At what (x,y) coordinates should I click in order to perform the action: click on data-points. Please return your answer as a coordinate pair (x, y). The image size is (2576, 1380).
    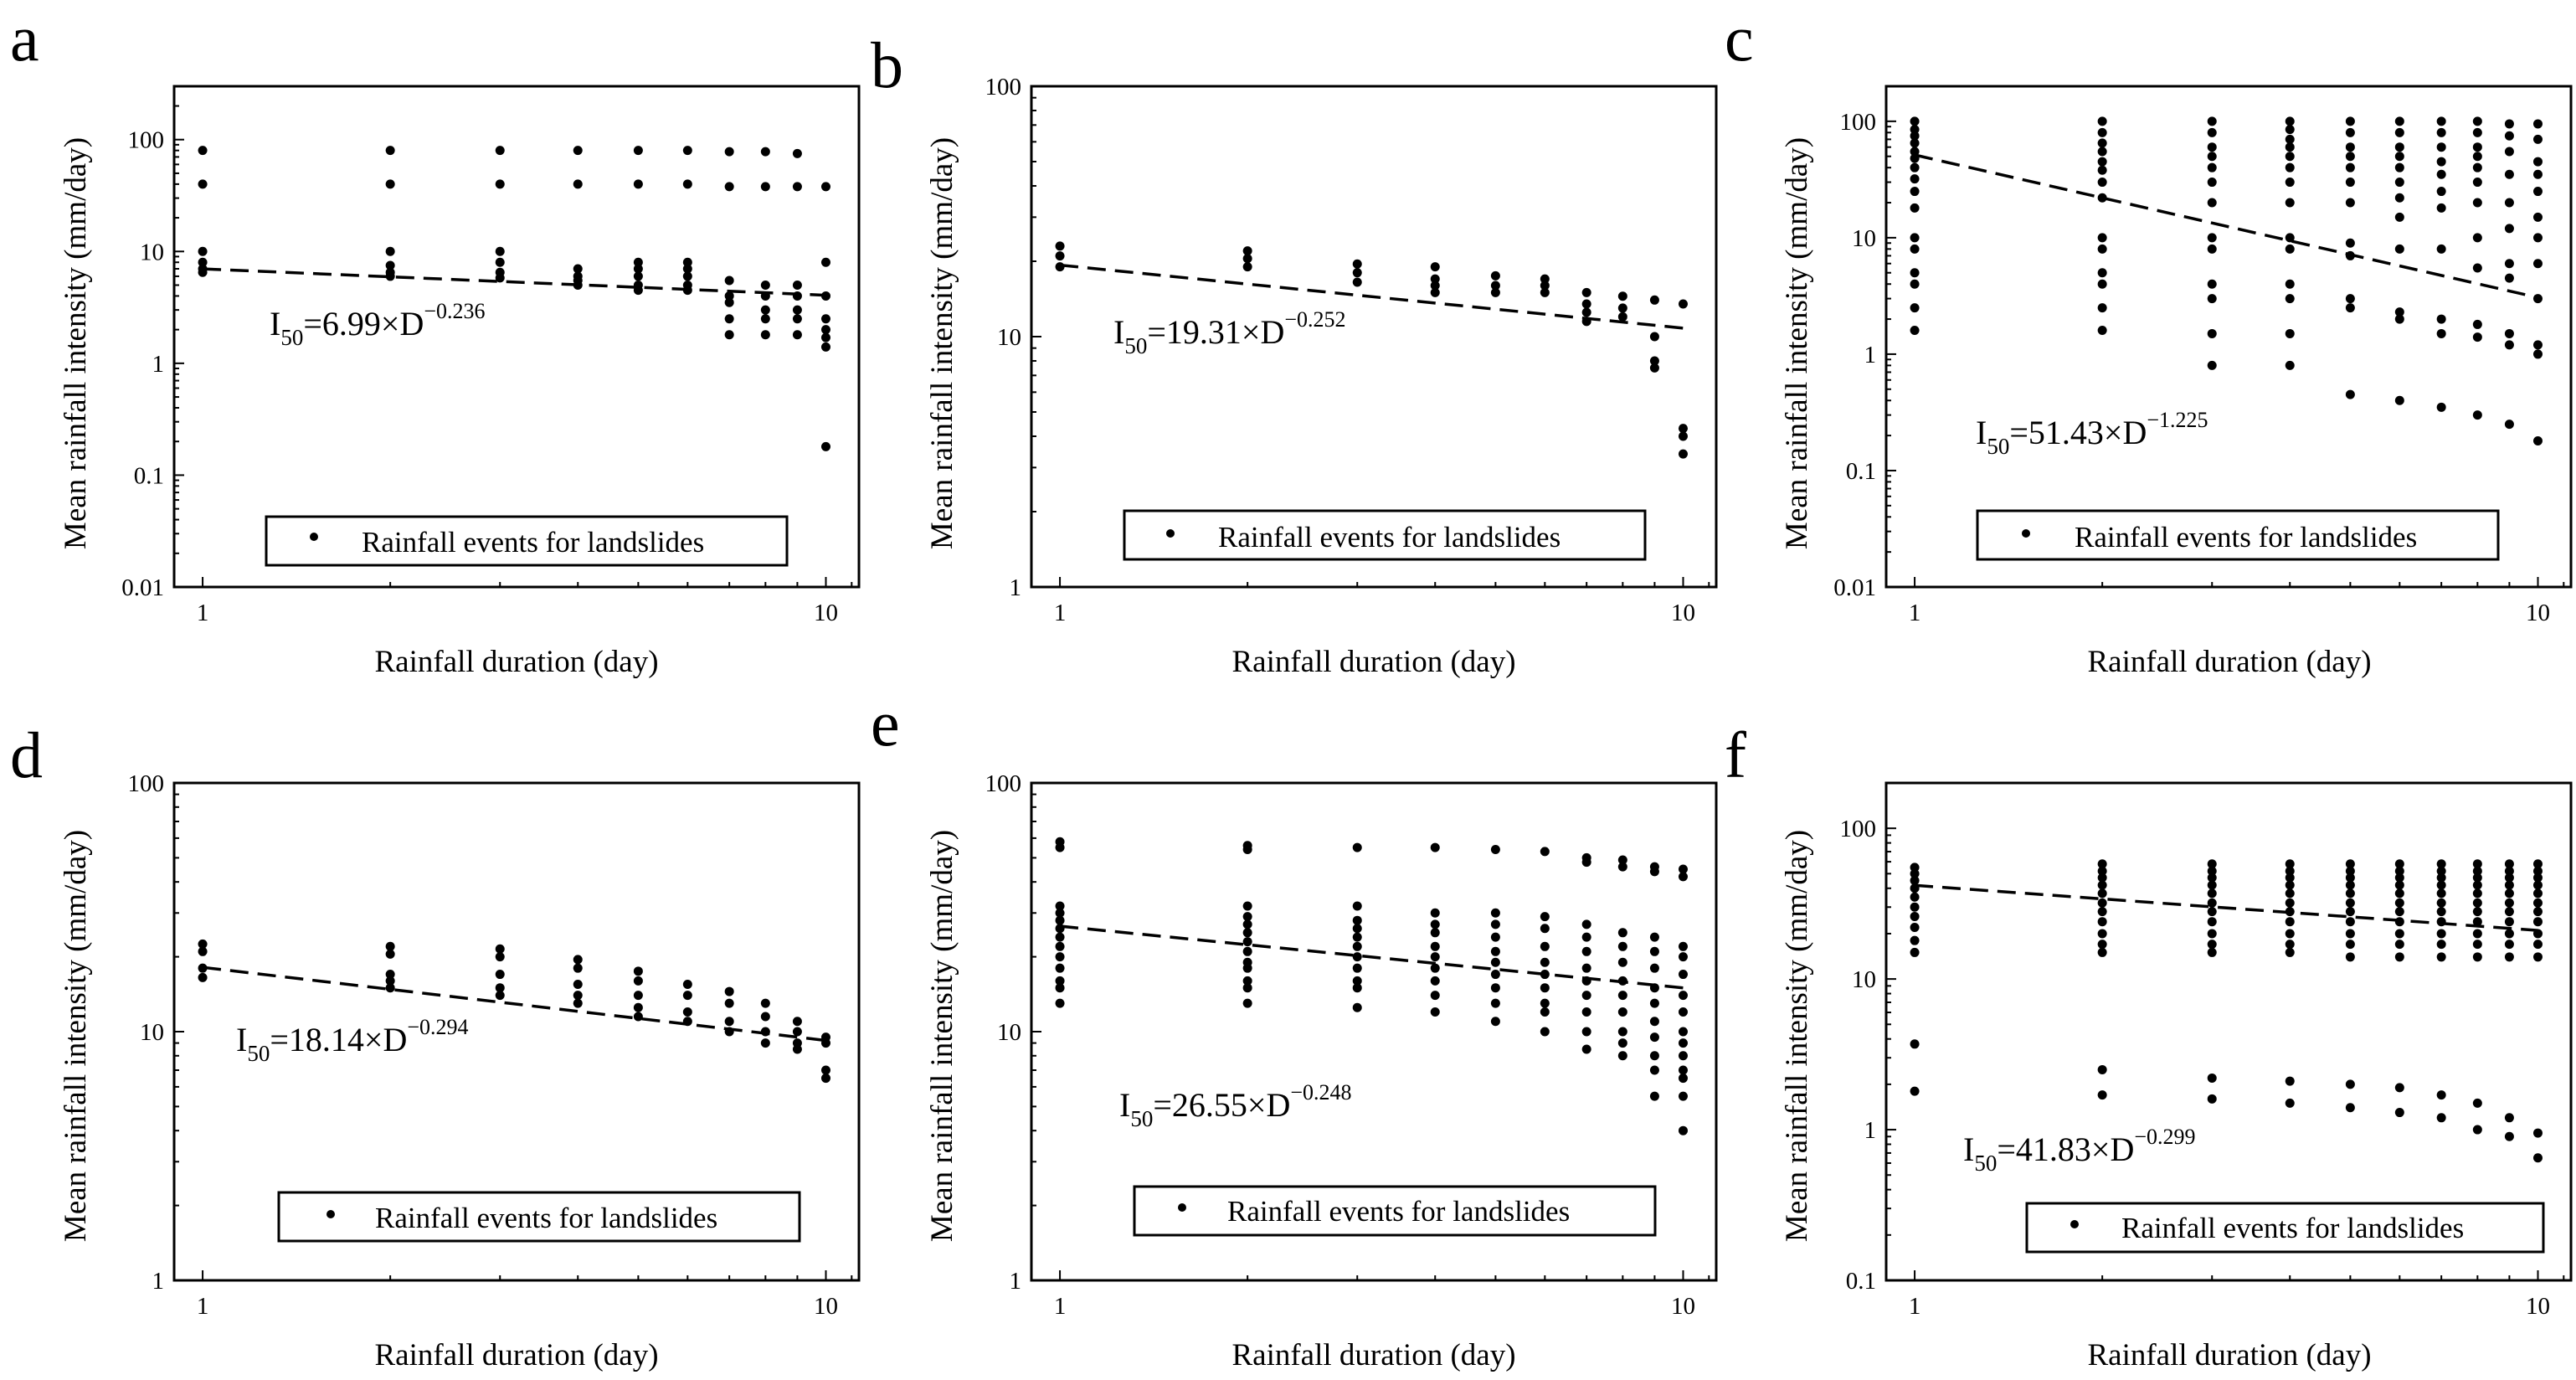
    Looking at the image, I should click on (514, 1011).